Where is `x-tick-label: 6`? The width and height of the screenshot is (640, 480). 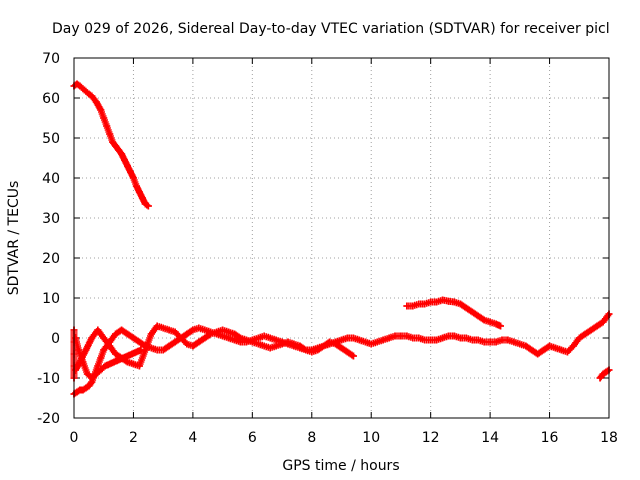
x-tick-label: 6 is located at coordinates (252, 438).